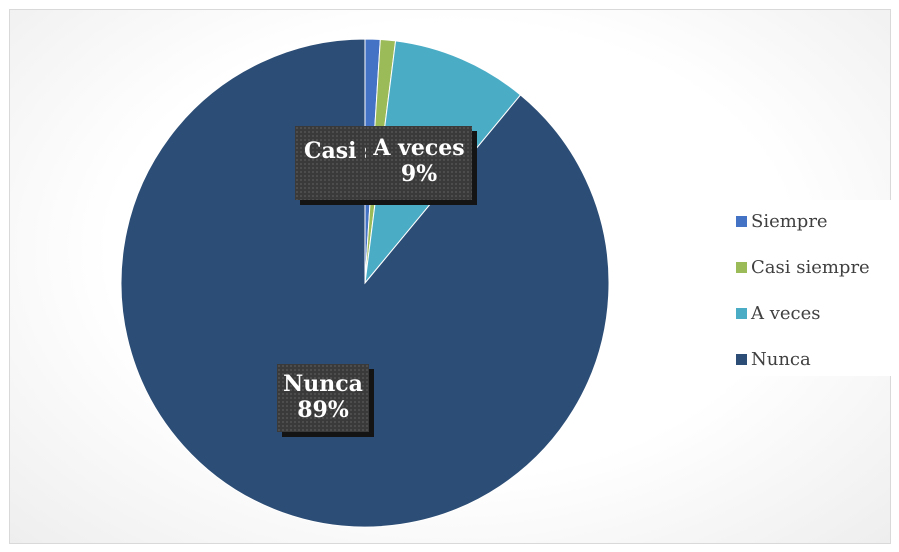 The height and width of the screenshot is (552, 899). Describe the element at coordinates (419, 148) in the screenshot. I see `data-label-a-veces-text: A veces` at that location.